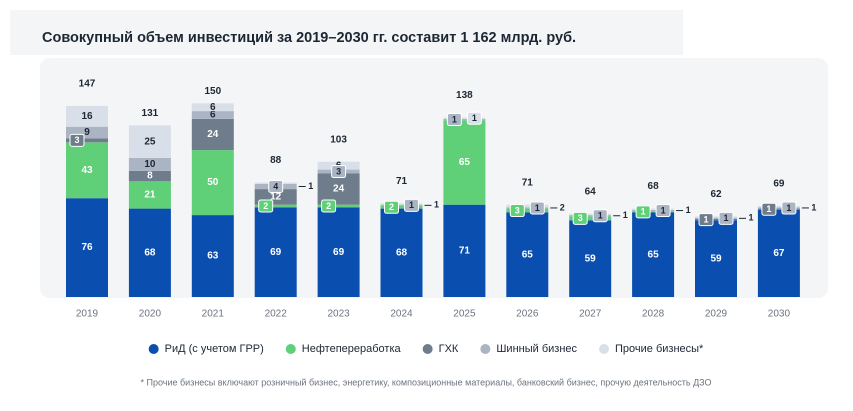 Image resolution: width=853 pixels, height=411 pixels. Describe the element at coordinates (779, 314) in the screenshot. I see `x-tick-label: 2030` at that location.